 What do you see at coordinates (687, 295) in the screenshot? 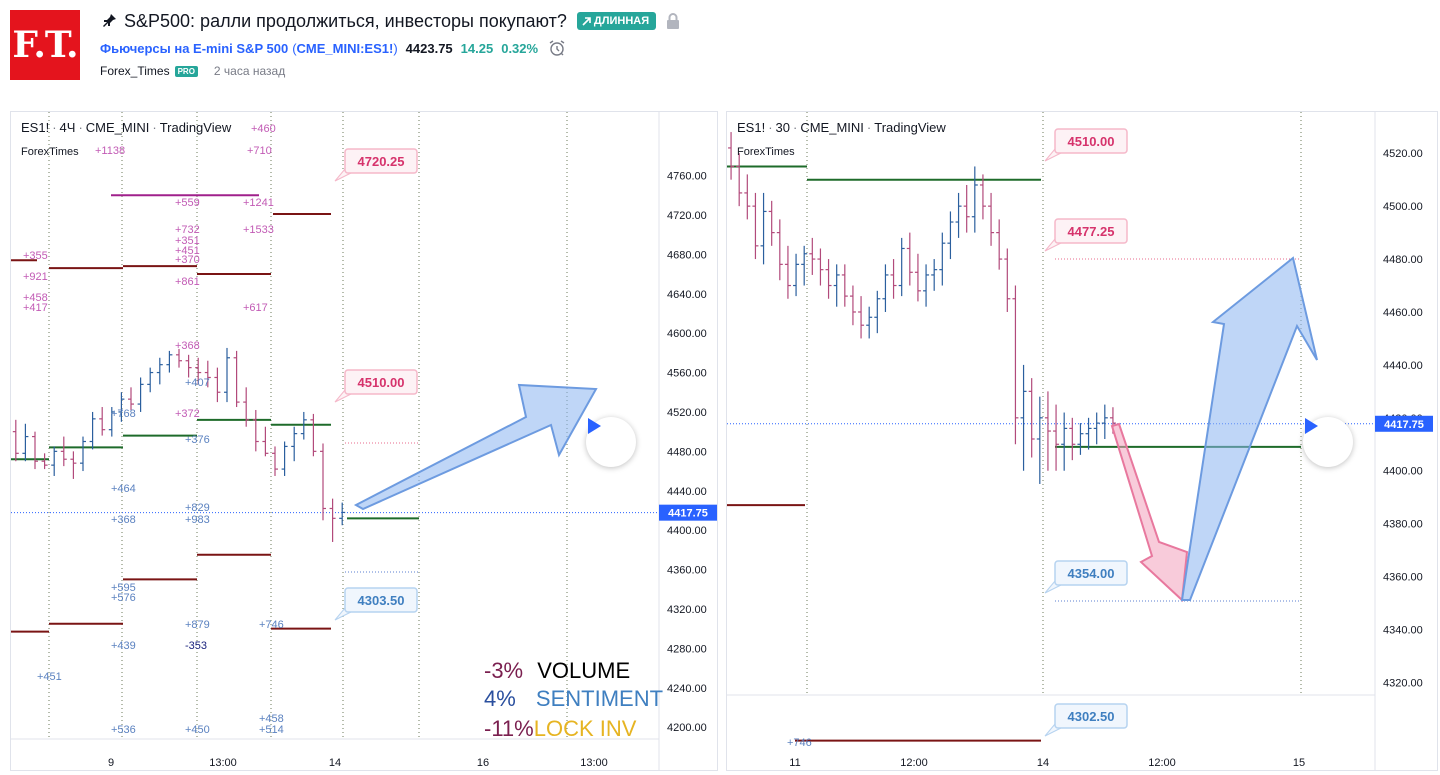
I see `price-tick-label: 4640.00` at bounding box center [687, 295].